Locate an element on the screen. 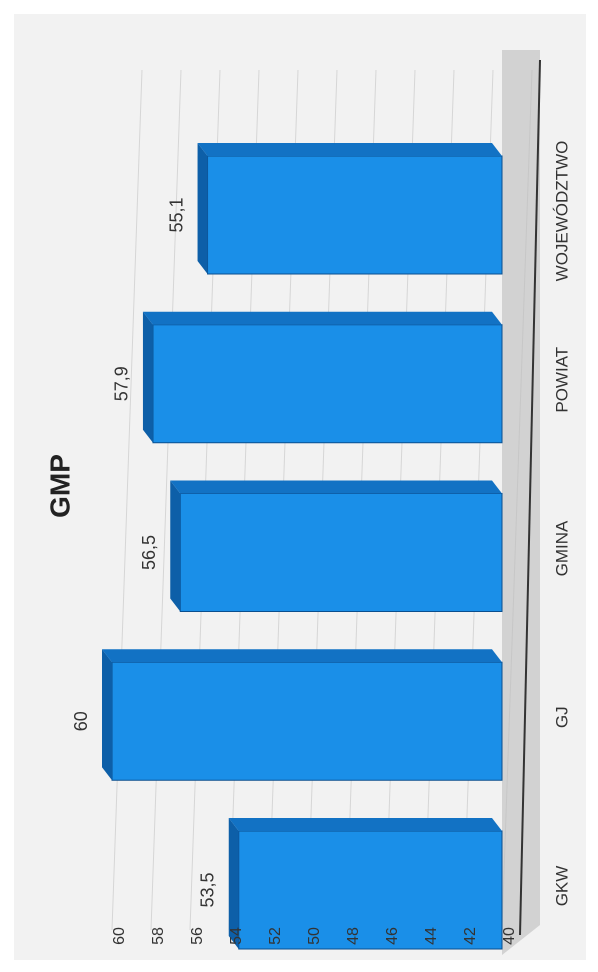 This screenshot has height=972, width=598. bar-front-gj is located at coordinates (307, 721).